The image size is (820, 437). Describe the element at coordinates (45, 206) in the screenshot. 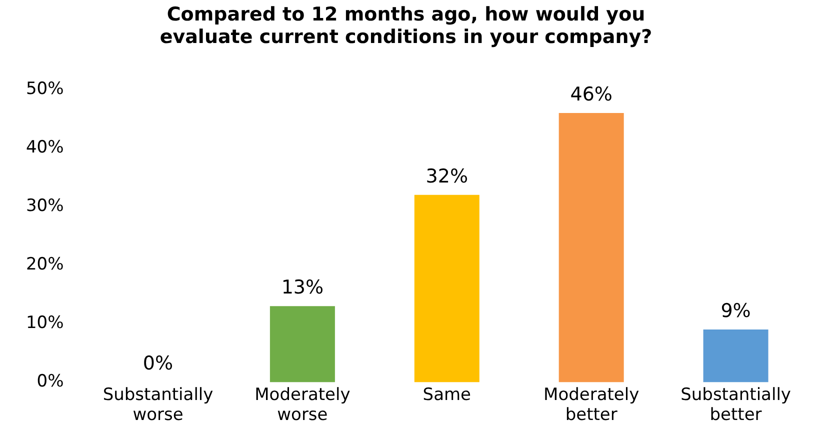

I see `y-tick-label: 30%` at that location.